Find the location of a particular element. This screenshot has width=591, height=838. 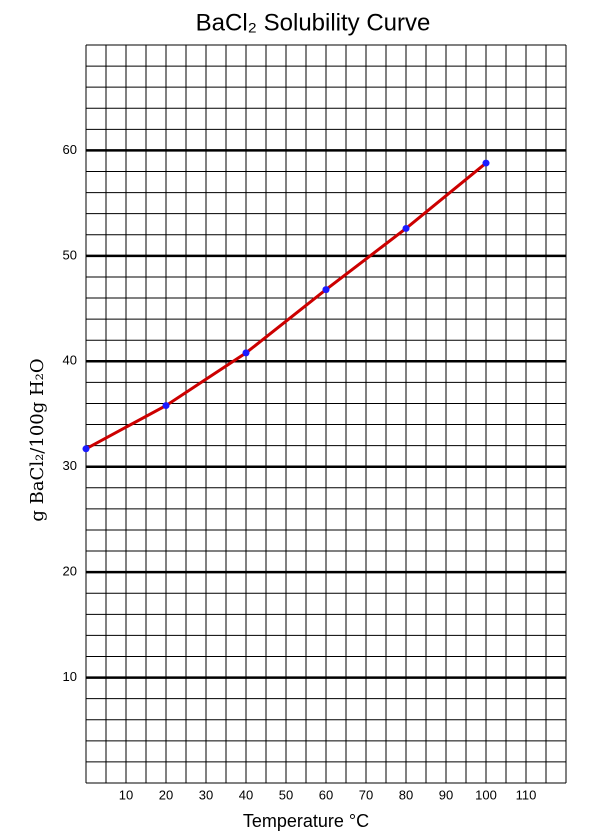

y-tick-label: 50 is located at coordinates (70, 254).